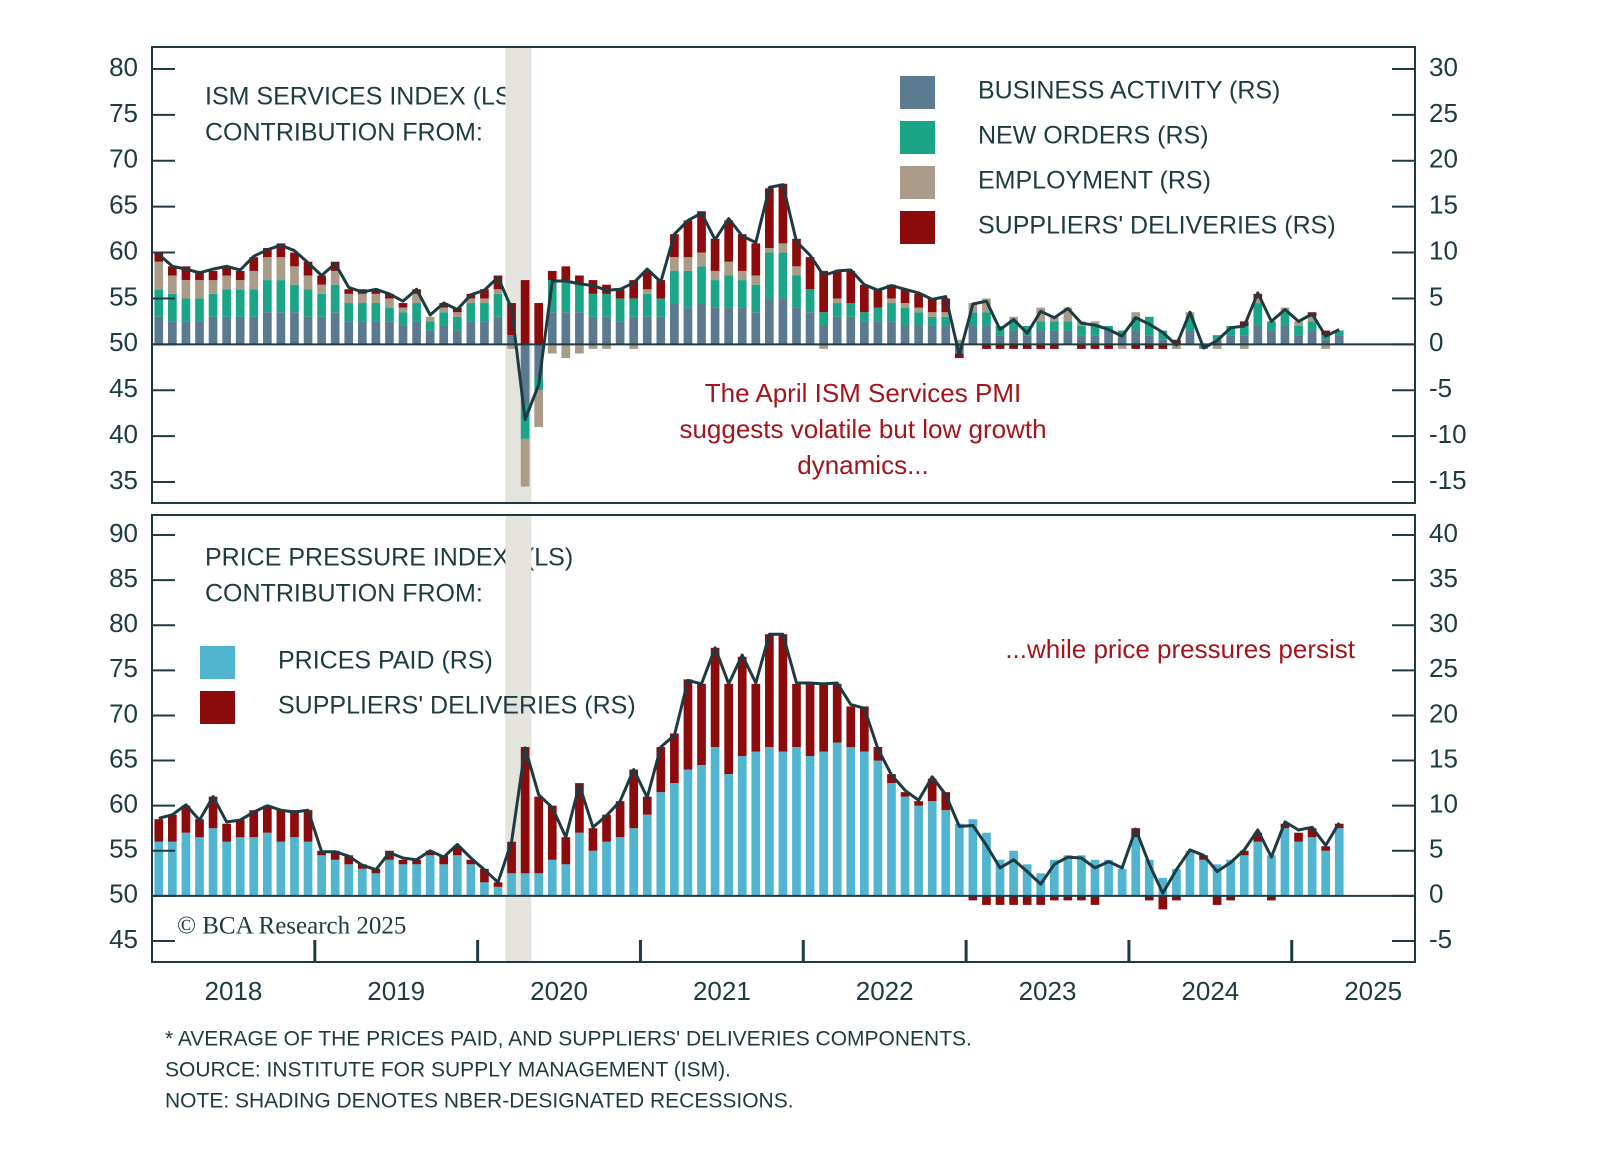 This screenshot has width=1600, height=1155. Describe the element at coordinates (1436, 894) in the screenshot. I see `y2-tick-label: 0` at that location.